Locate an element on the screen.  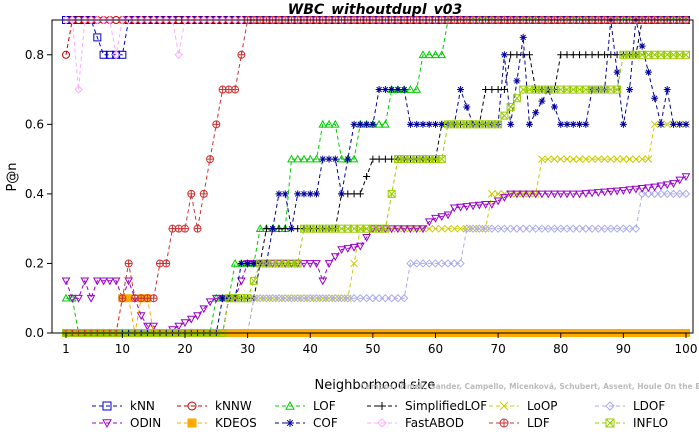
x-tick-label: 90 is located at coordinates (623, 349).